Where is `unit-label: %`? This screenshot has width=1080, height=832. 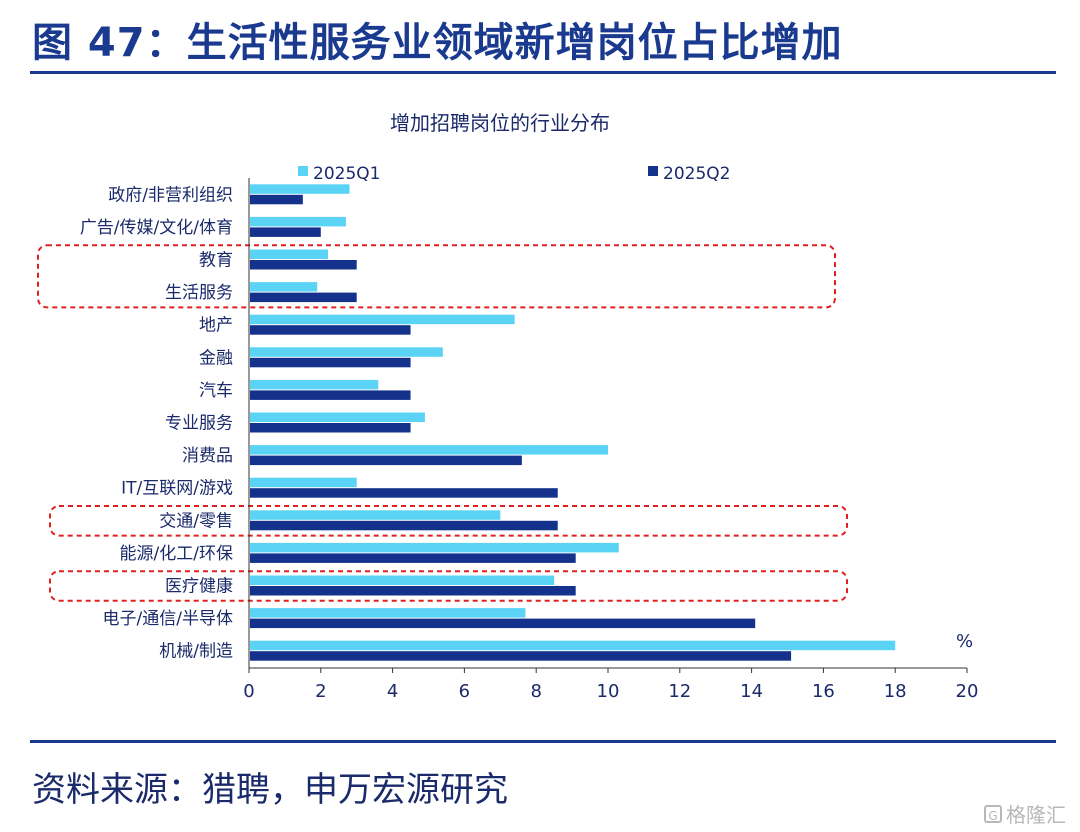
unit-label: % is located at coordinates (964, 641).